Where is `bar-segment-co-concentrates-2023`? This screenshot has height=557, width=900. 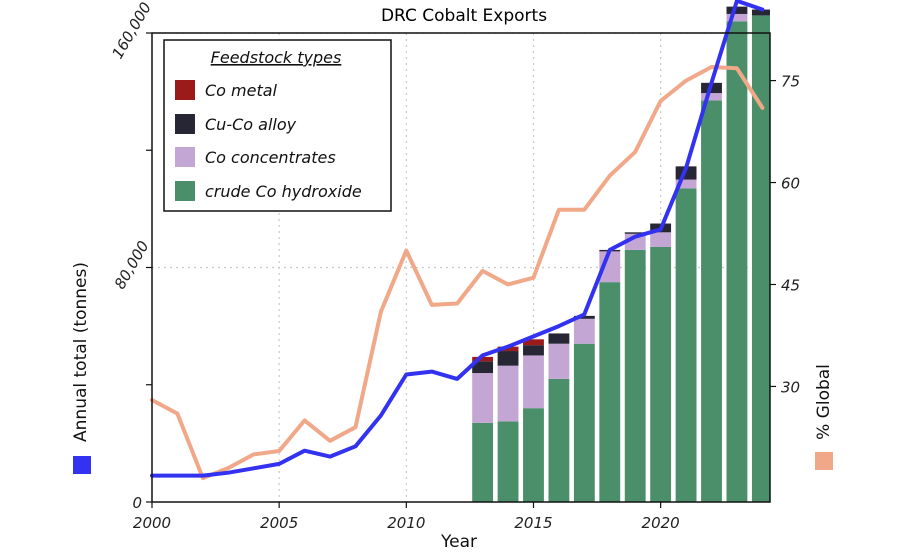 bar-segment-co-concentrates-2023 is located at coordinates (737, 17).